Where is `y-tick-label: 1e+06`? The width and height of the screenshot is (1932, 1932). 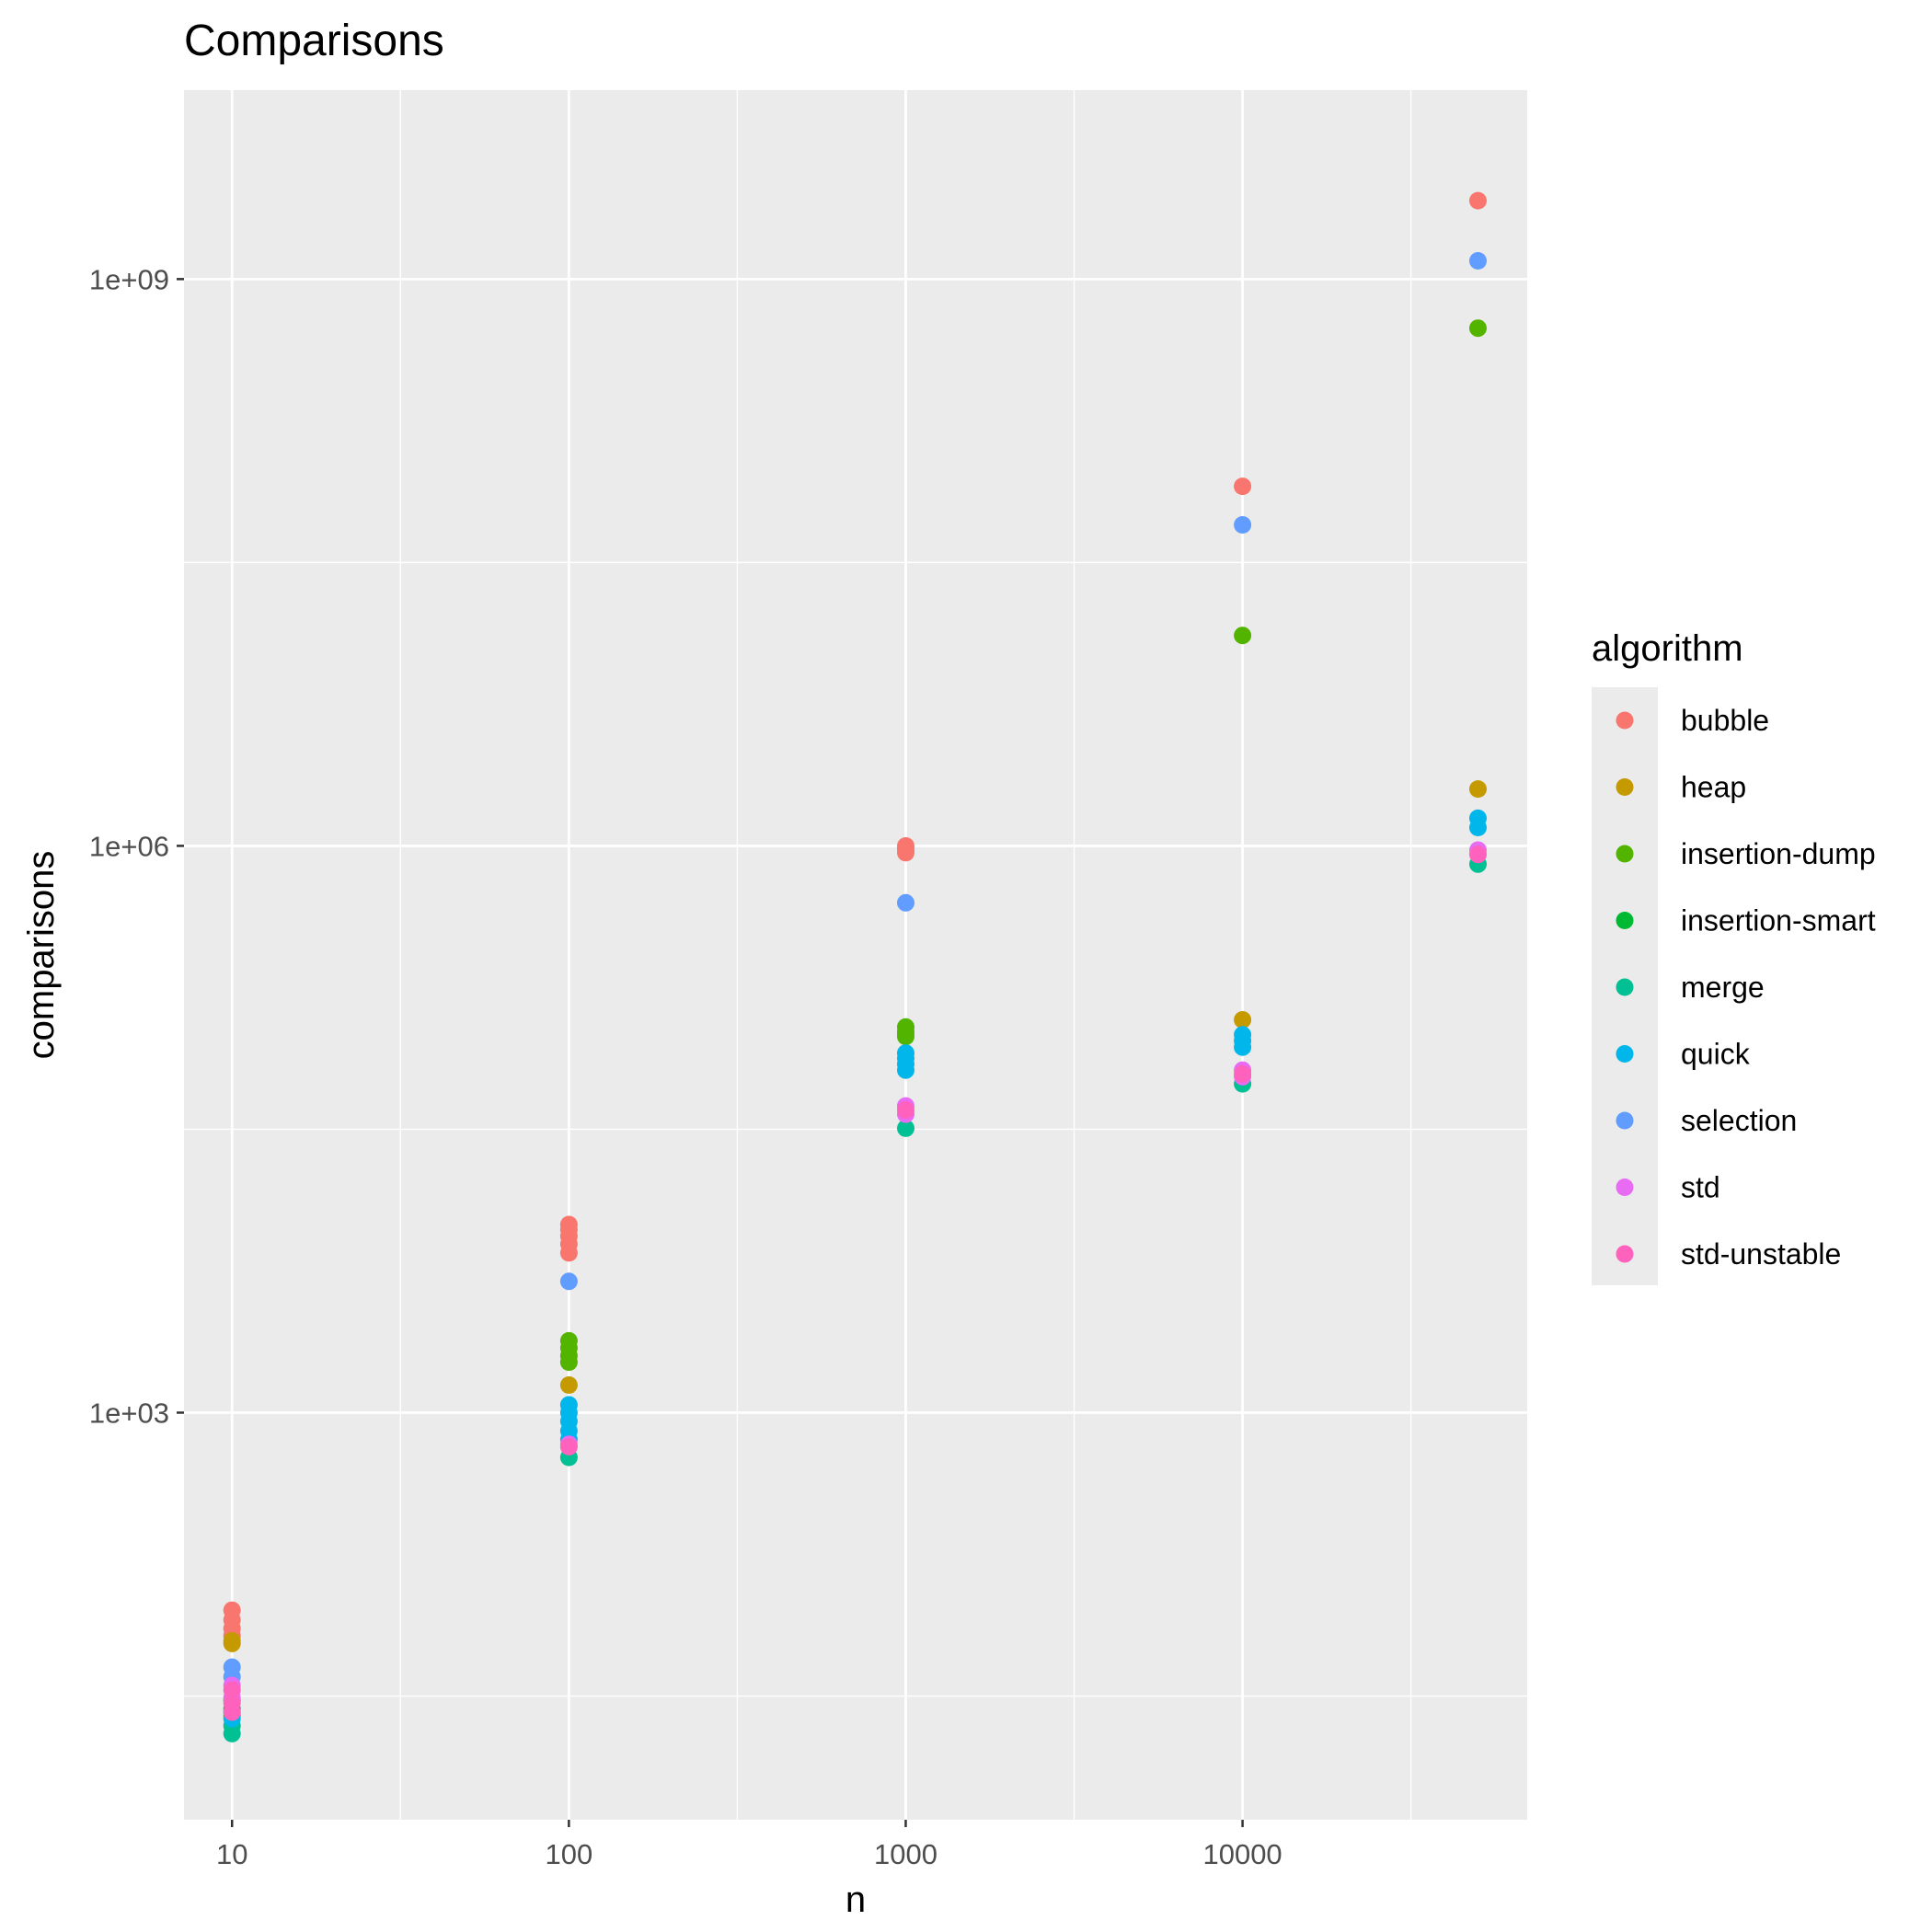
y-tick-label: 1e+06 is located at coordinates (129, 846).